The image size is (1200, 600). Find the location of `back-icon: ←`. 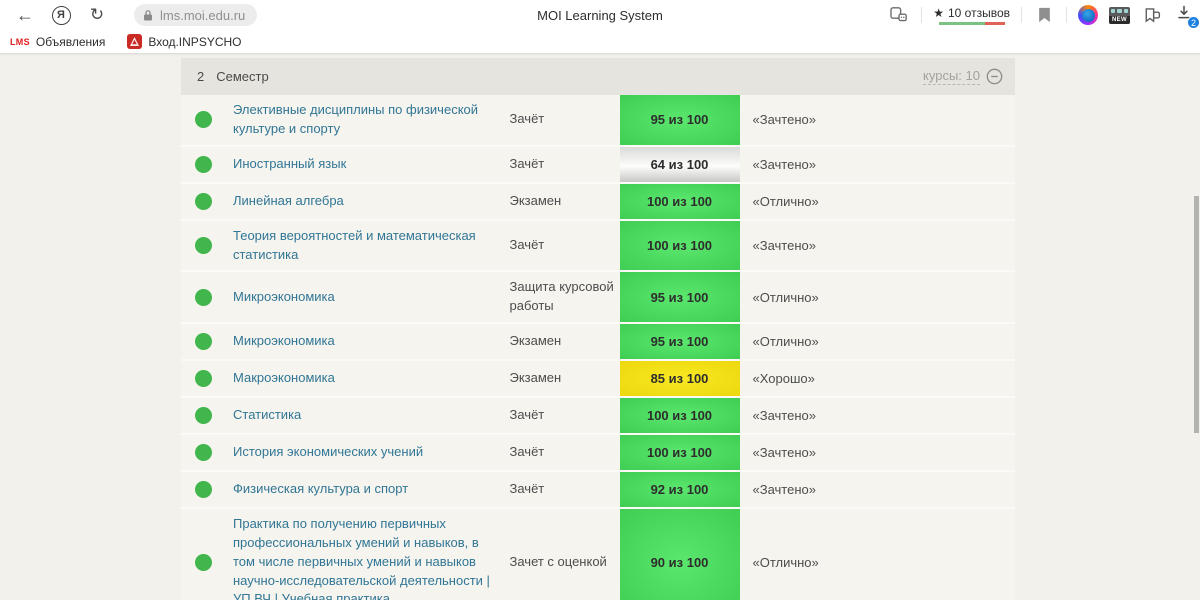

back-icon: ← is located at coordinates (25, 15).